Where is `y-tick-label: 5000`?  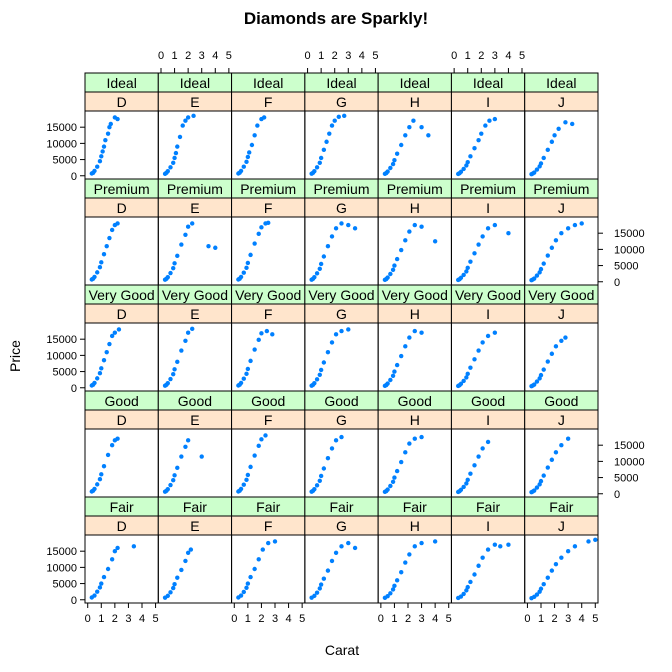 y-tick-label: 5000 is located at coordinates (65, 373).